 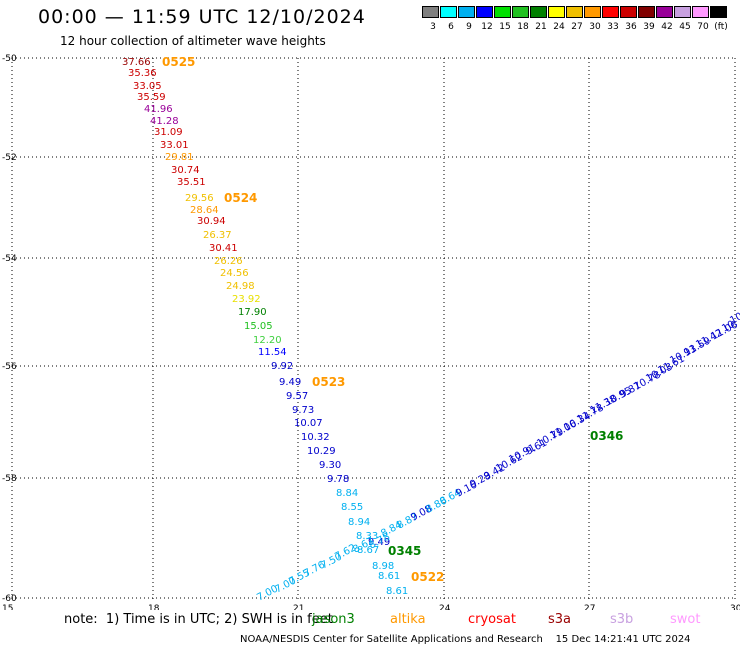 What do you see at coordinates (240, 286) in the screenshot?
I see `swh-label: 24.98` at bounding box center [240, 286].